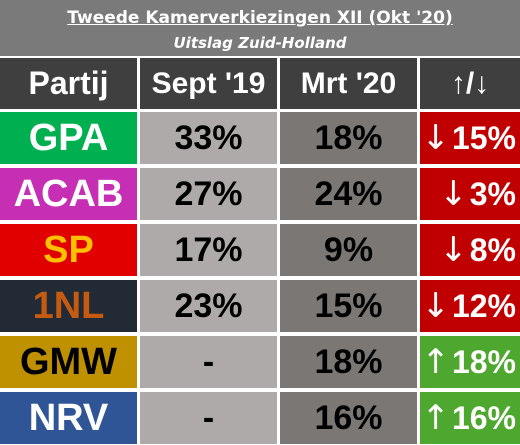  Describe the element at coordinates (483, 305) in the screenshot. I see `change-value: 12%` at that location.